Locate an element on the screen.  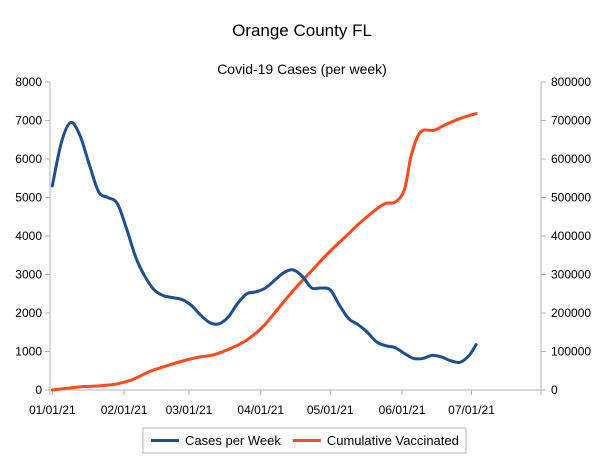
y-left-tick-label: 0 is located at coordinates (38, 390).